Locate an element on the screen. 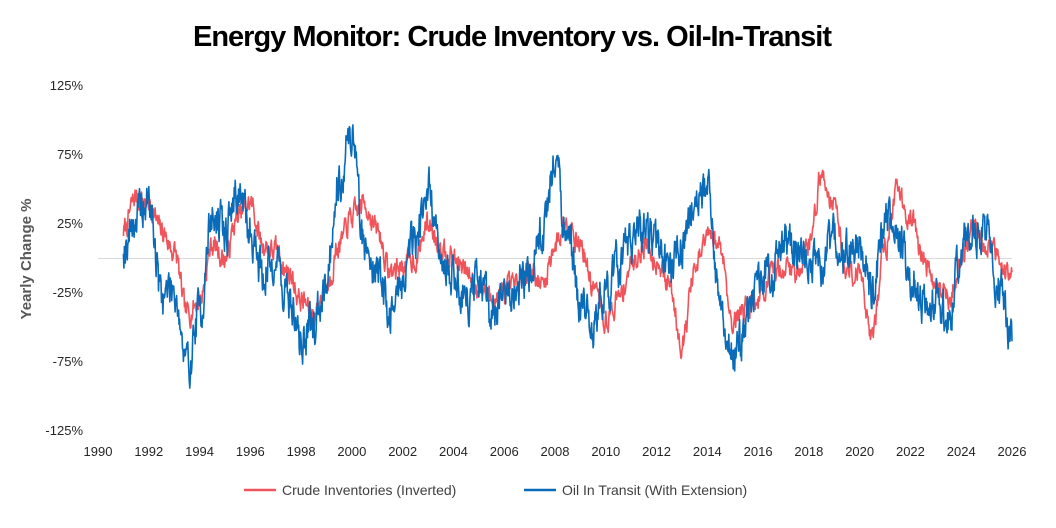 The height and width of the screenshot is (528, 1056). y-axis-ticks: 125% 75% 25% -25% -75% -125% is located at coordinates (64, 258).